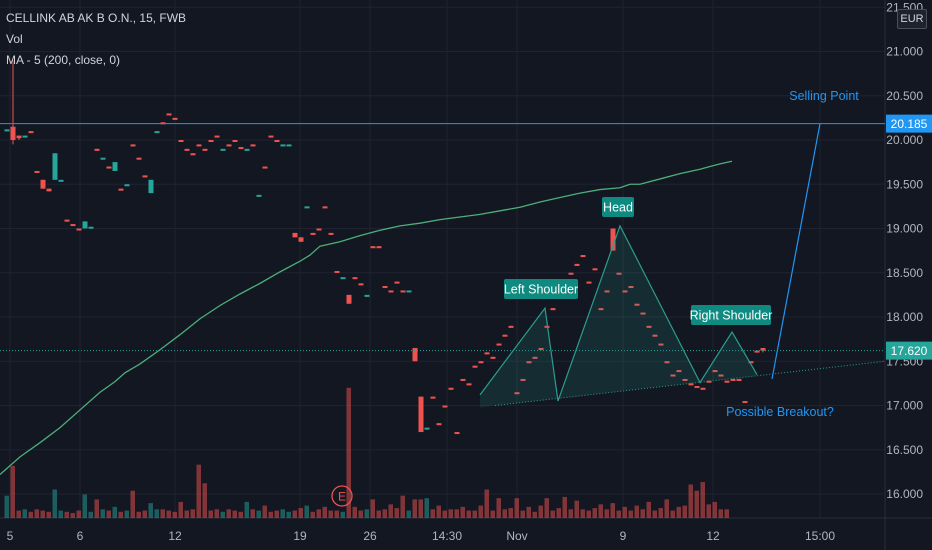 This screenshot has height=550, width=932. What do you see at coordinates (541, 290) in the screenshot?
I see `left-shoulder-label: Left Shoulder` at bounding box center [541, 290].